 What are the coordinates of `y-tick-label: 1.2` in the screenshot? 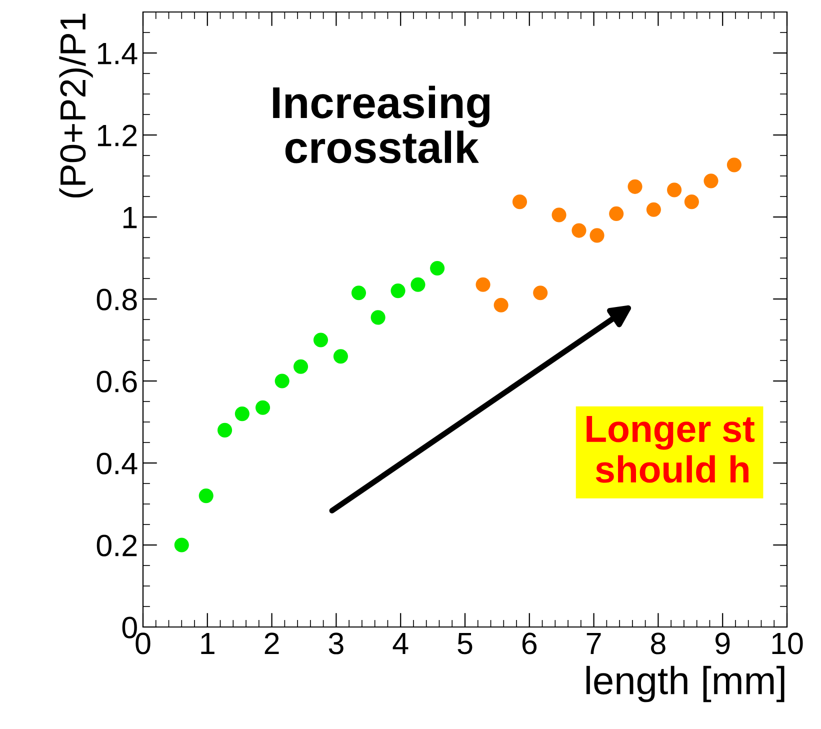 It's located at (117, 135).